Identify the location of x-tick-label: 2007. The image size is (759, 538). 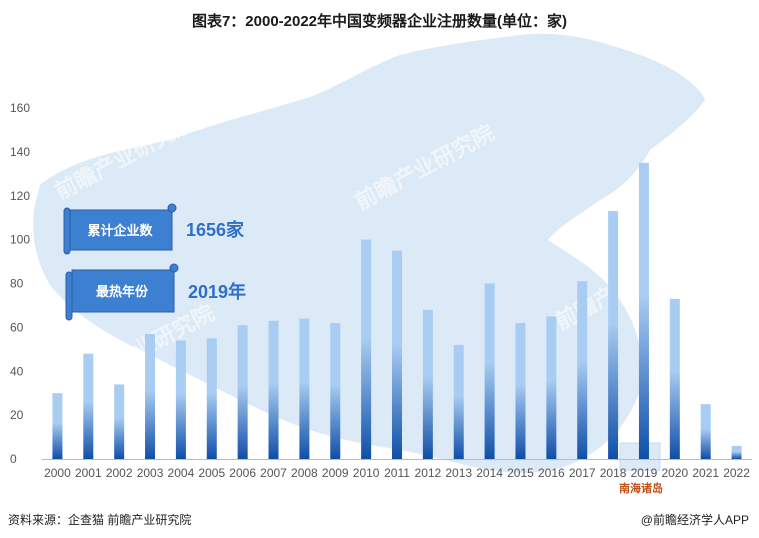
(273, 473).